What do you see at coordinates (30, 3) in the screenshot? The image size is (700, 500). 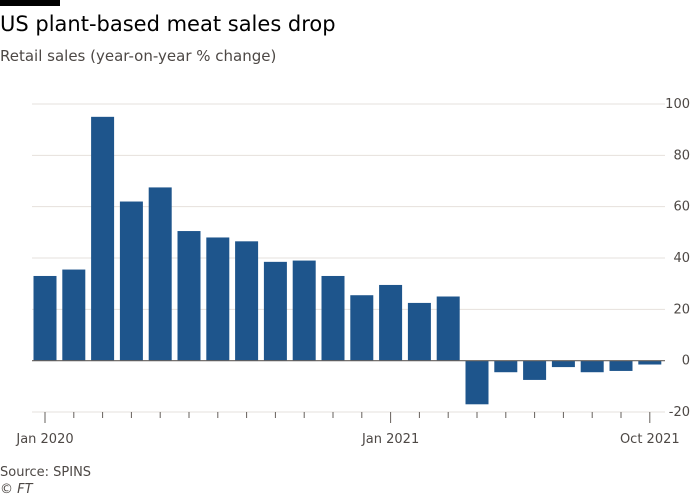 I see `ft-top-rule` at bounding box center [30, 3].